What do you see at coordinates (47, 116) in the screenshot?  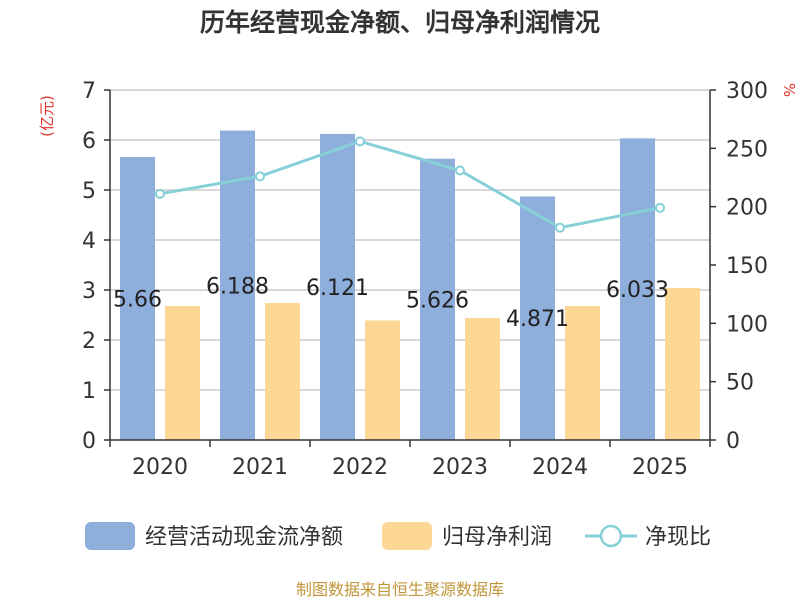 I see `left-axis-unit: (亿元)` at bounding box center [47, 116].